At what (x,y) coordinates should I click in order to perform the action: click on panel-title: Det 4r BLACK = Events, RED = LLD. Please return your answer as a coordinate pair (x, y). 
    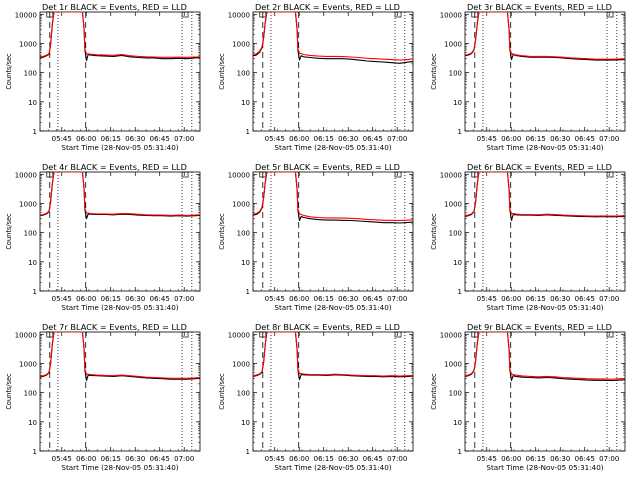
    Looking at the image, I should click on (114, 167).